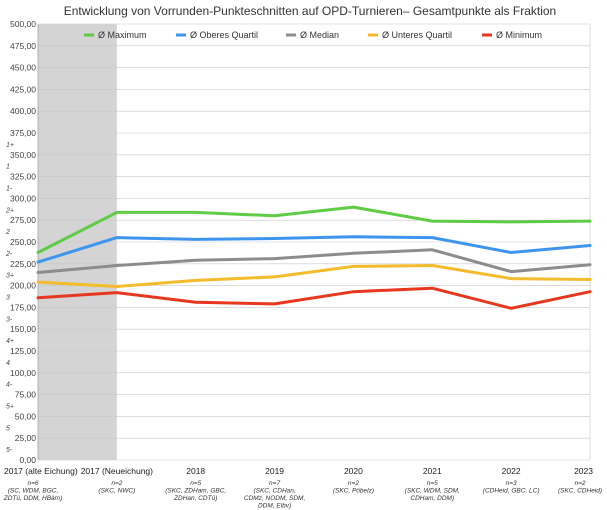 The image size is (607, 510). Describe the element at coordinates (353, 491) in the screenshot. I see `x-category-note: (SKC, Pöbelz)` at that location.